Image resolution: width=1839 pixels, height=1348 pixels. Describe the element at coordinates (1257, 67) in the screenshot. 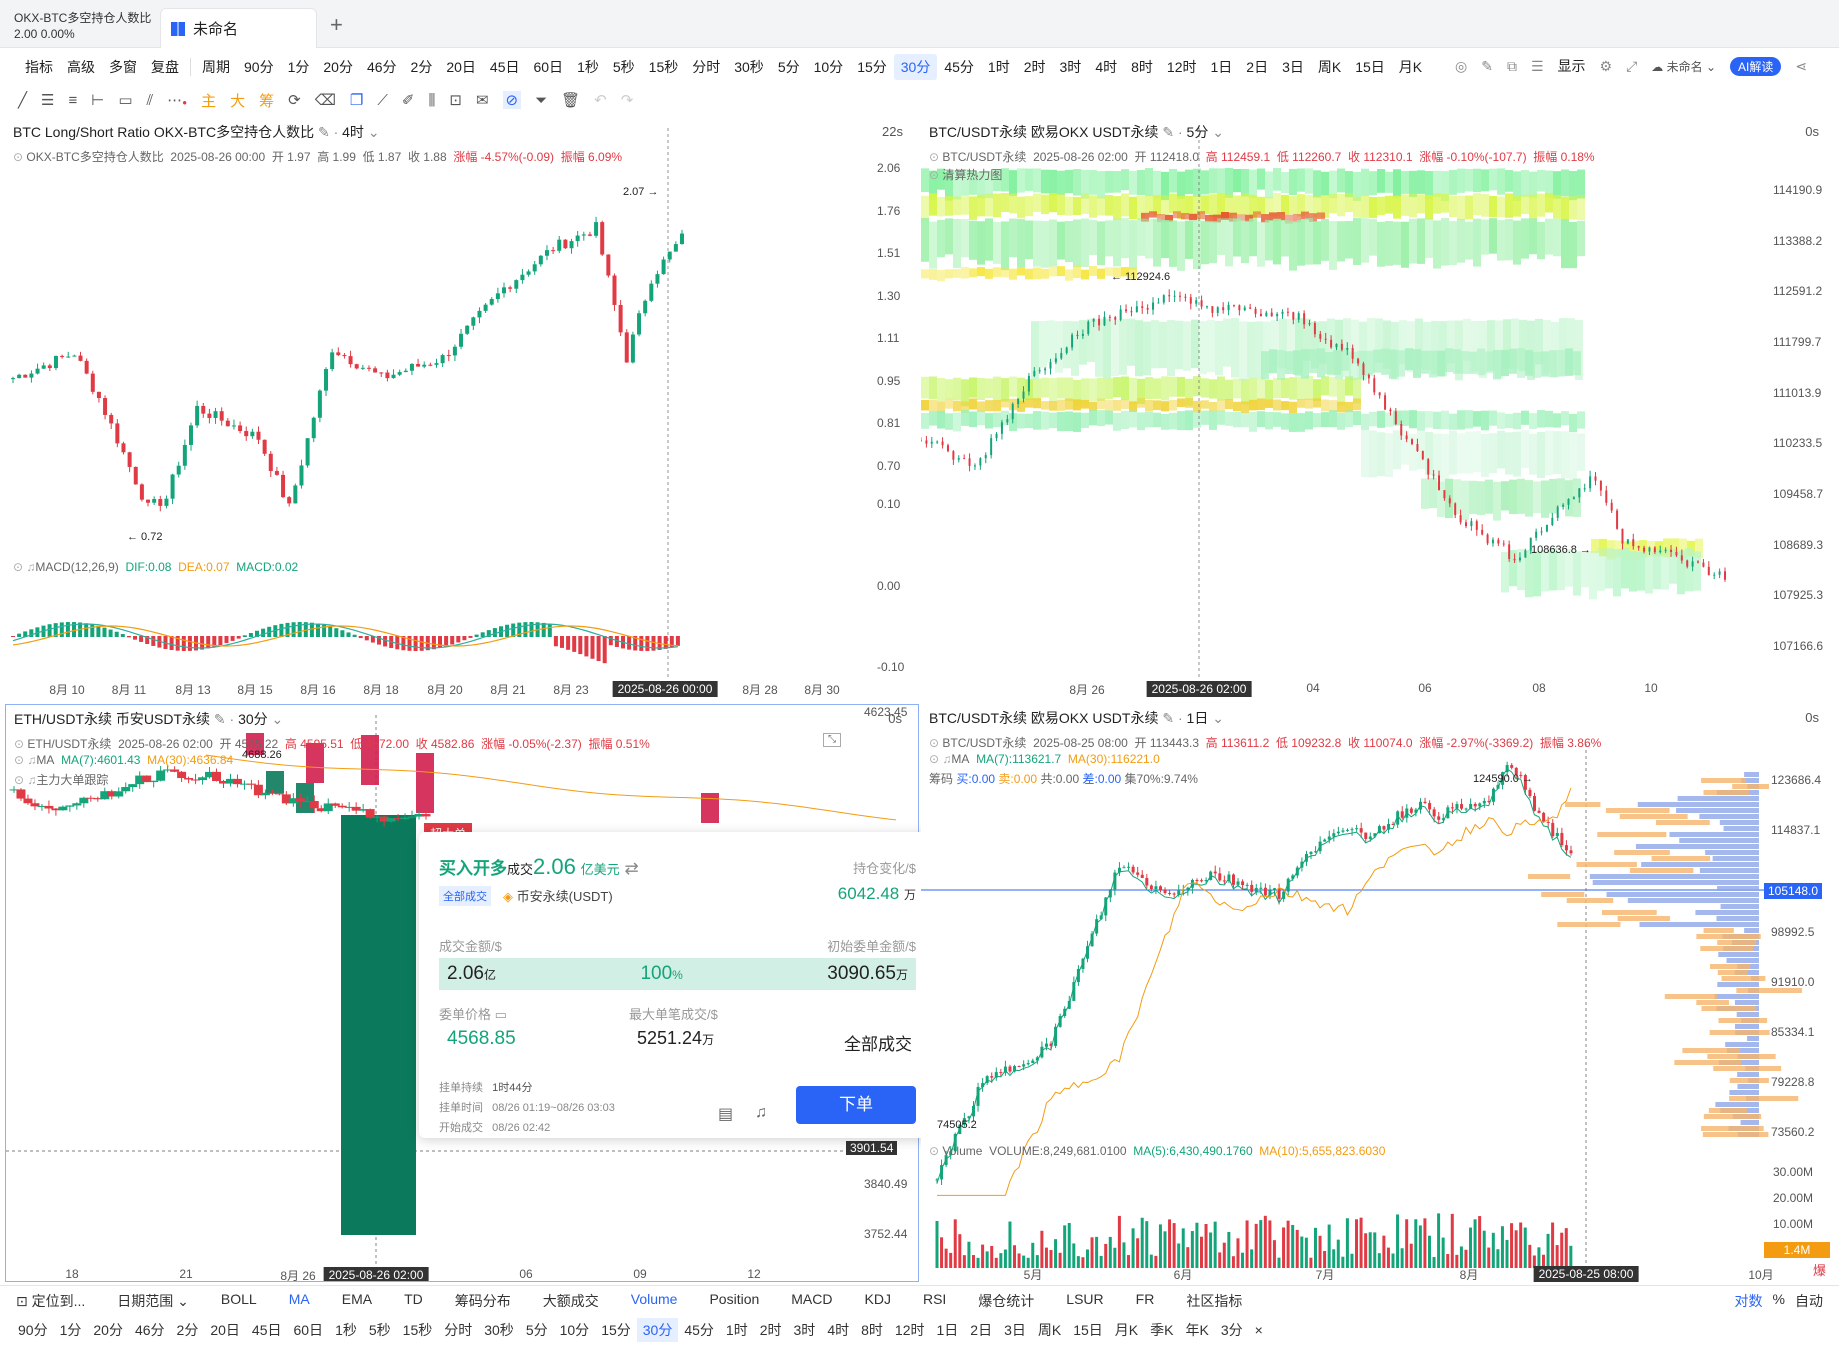

I see `toolbar-item: 2日` at that location.